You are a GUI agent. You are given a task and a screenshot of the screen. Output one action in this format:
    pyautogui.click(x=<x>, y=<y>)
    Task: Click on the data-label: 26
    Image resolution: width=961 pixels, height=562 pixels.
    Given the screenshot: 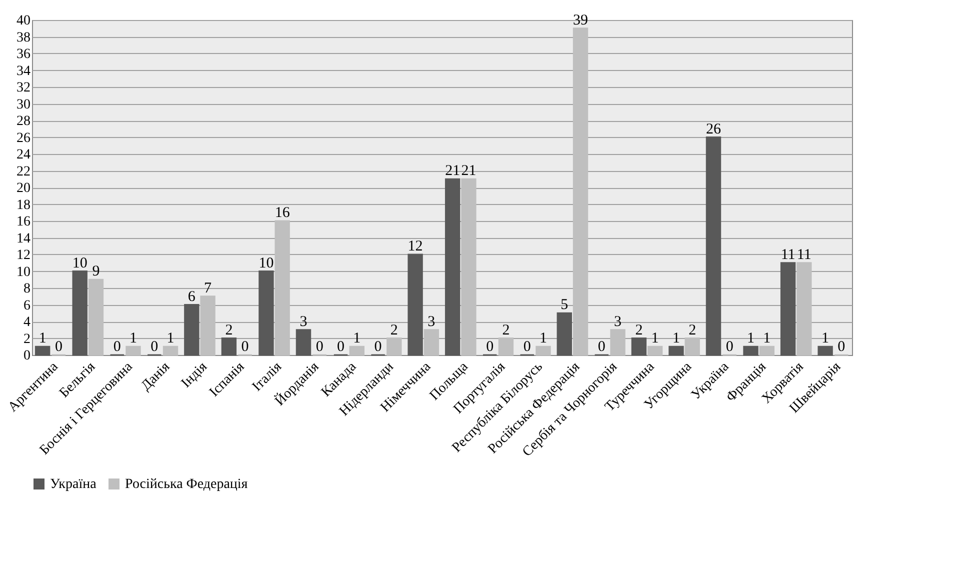 What is the action you would take?
    pyautogui.click(x=714, y=129)
    